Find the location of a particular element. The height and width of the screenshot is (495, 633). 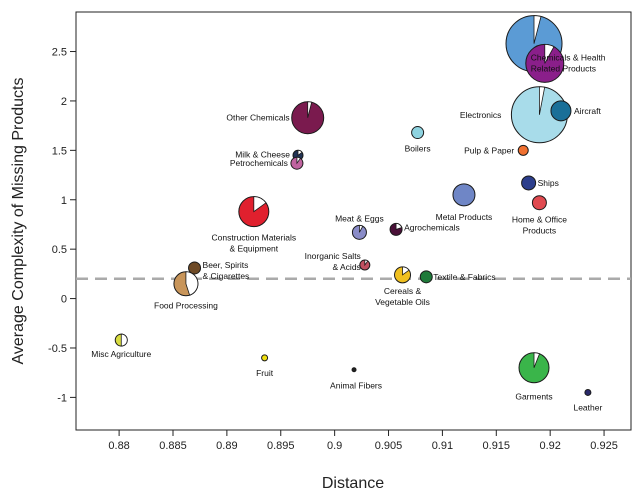

data-point-misc-agriculture is located at coordinates (121, 340).